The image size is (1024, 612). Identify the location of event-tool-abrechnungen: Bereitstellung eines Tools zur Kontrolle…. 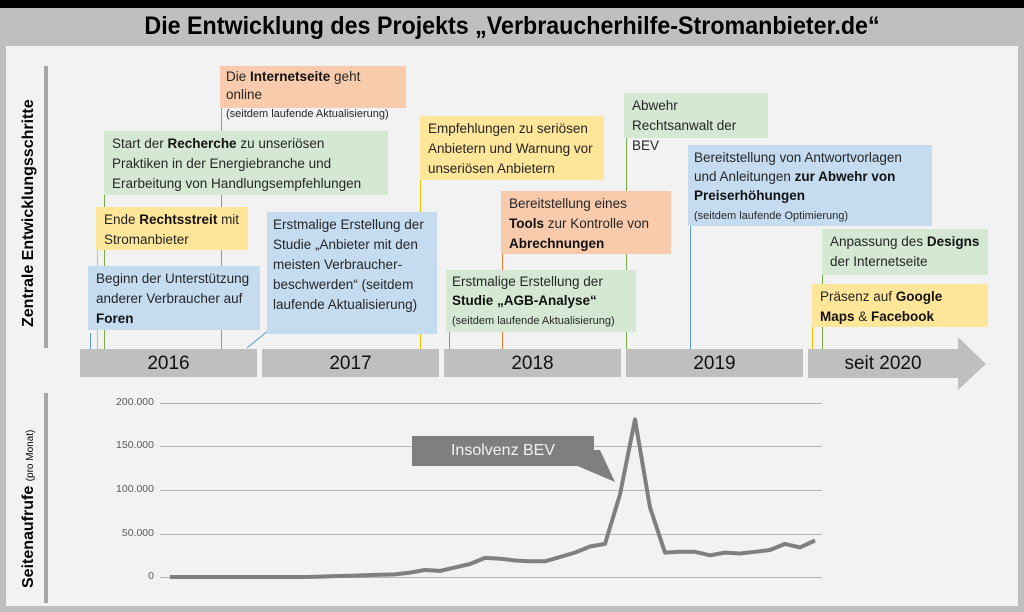
(586, 222).